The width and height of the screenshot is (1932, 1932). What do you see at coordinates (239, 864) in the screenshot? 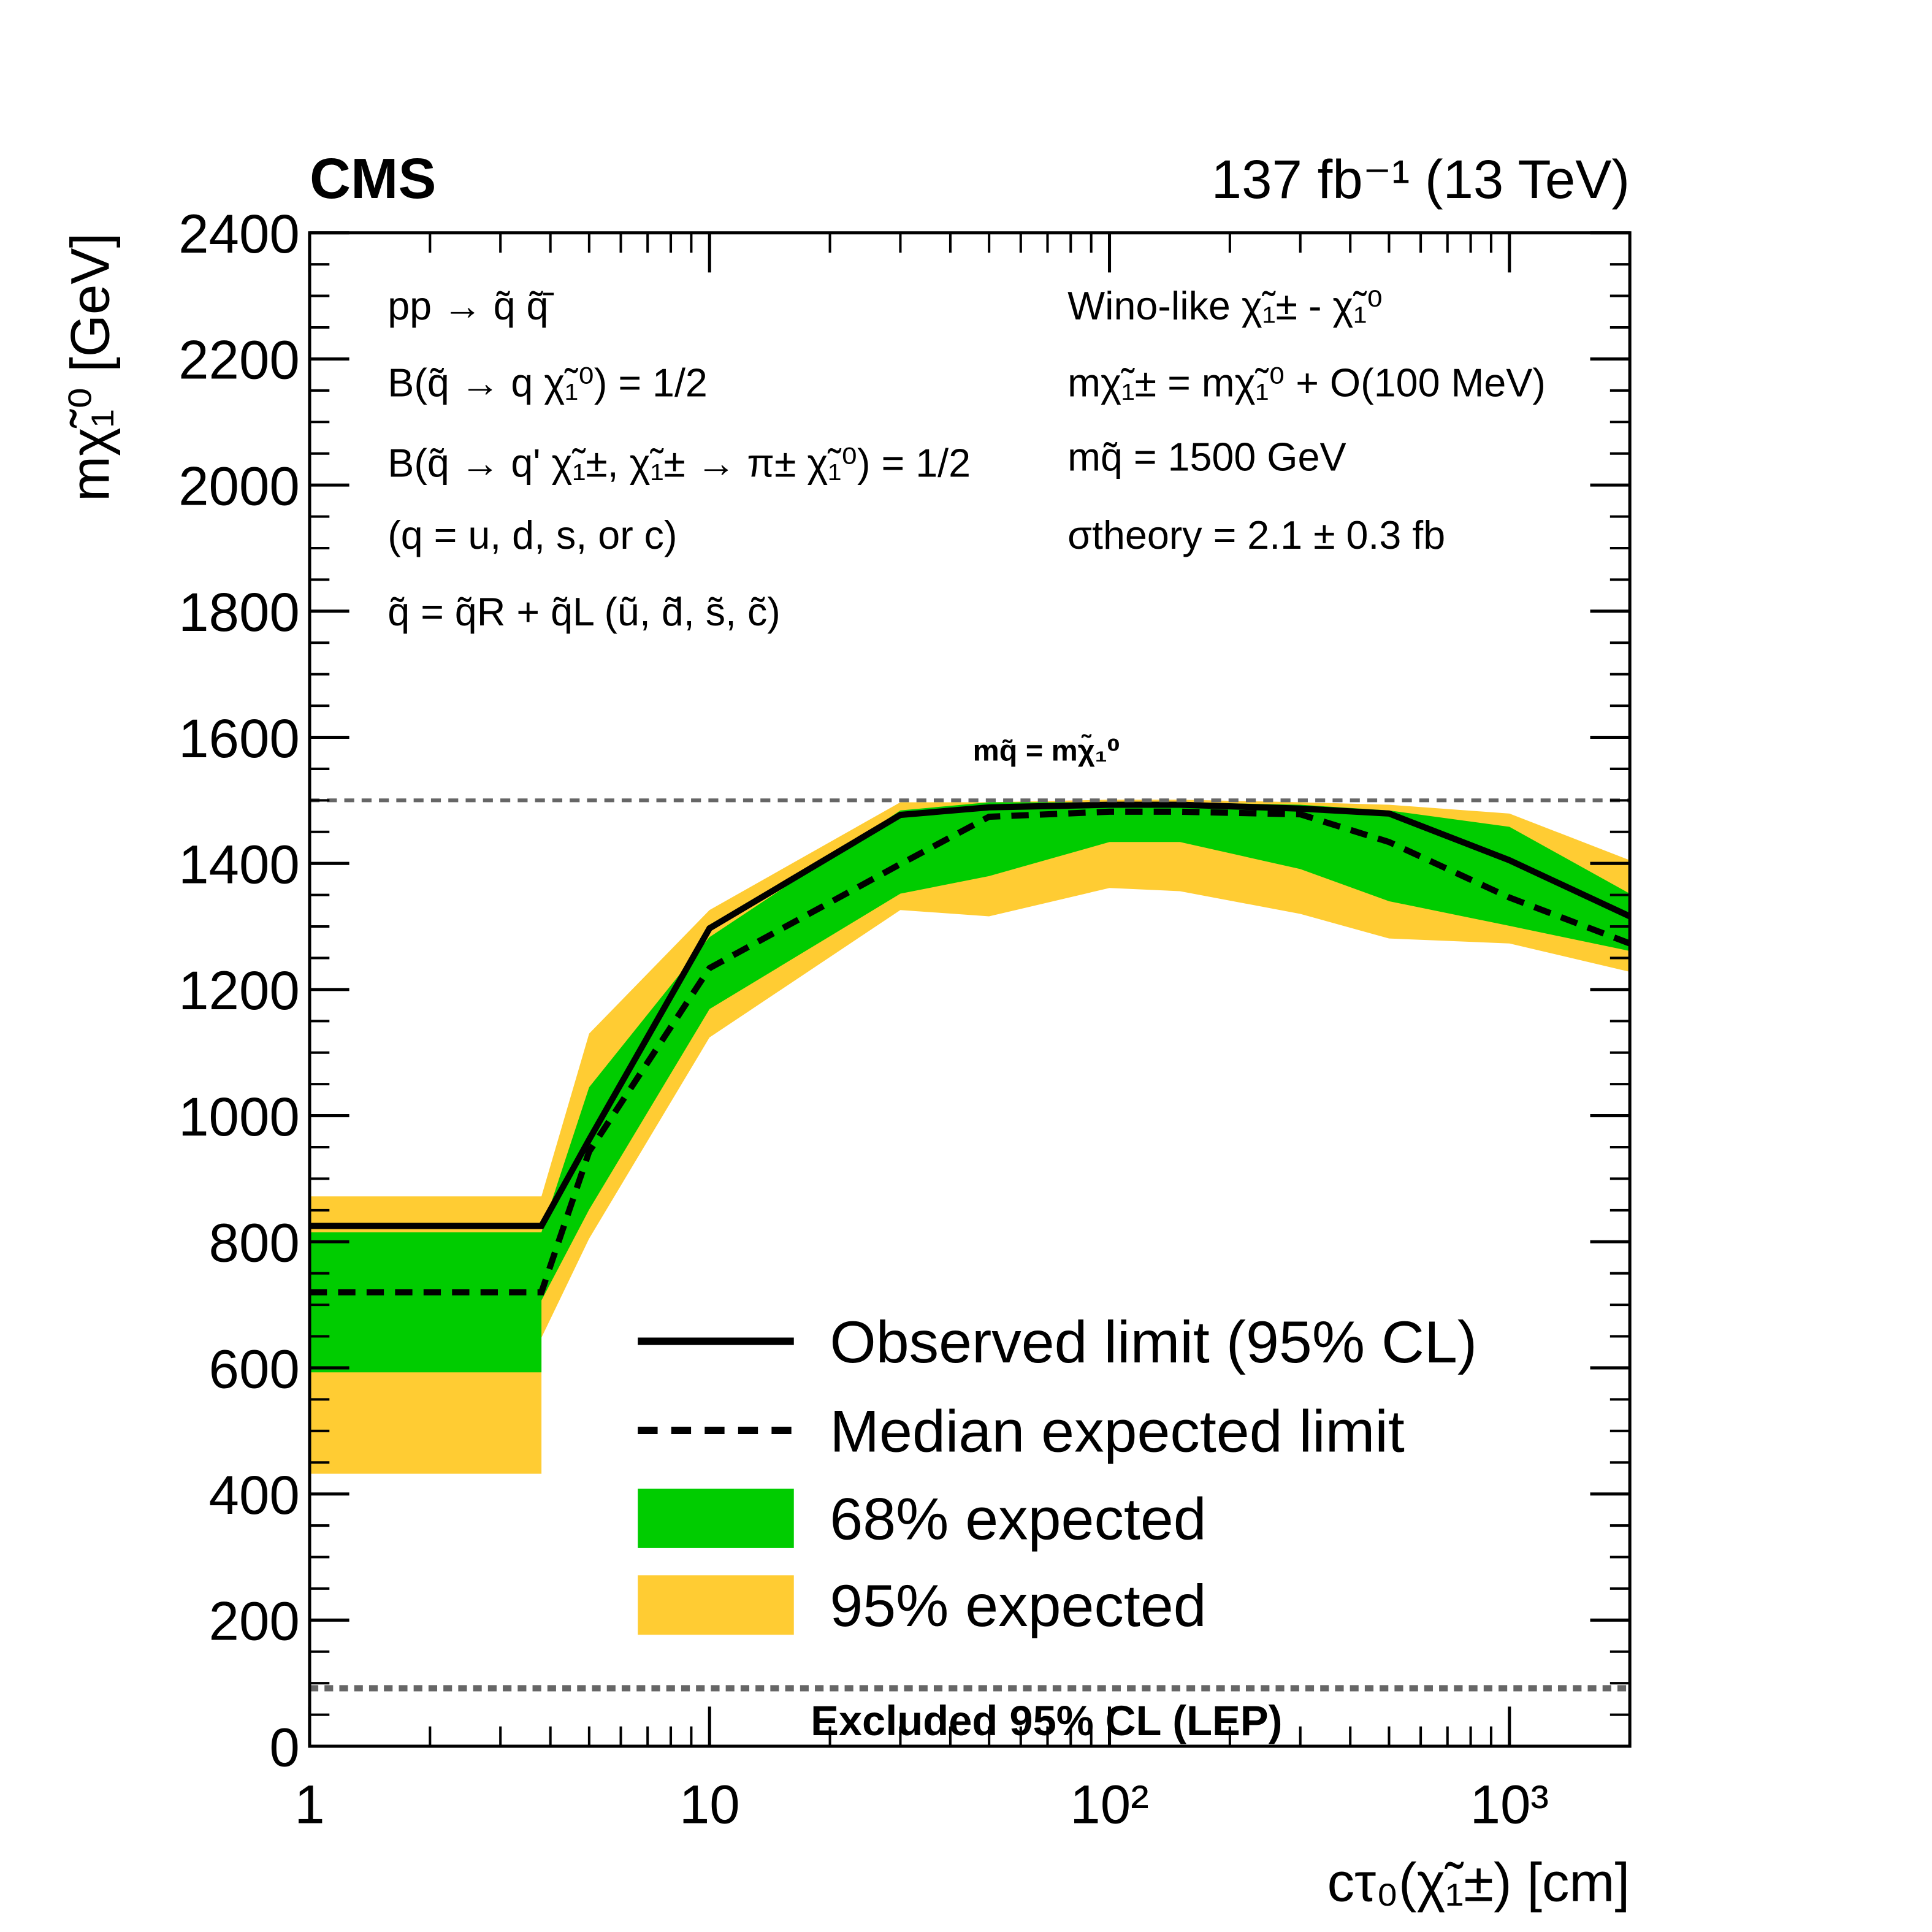
I see `y-tick-label: 1400` at bounding box center [239, 864].